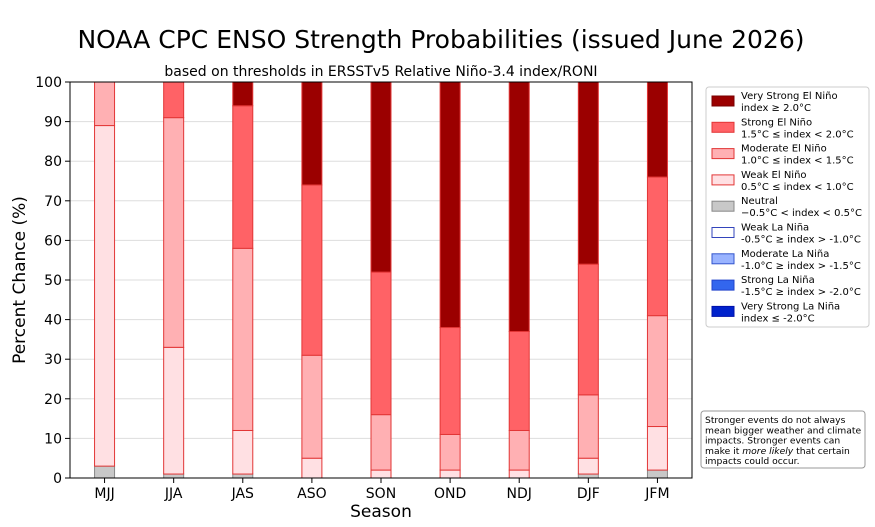  Describe the element at coordinates (801, 240) in the screenshot. I see `legend-threshold: -0.5°C ≥ index > -1.0°C` at that location.